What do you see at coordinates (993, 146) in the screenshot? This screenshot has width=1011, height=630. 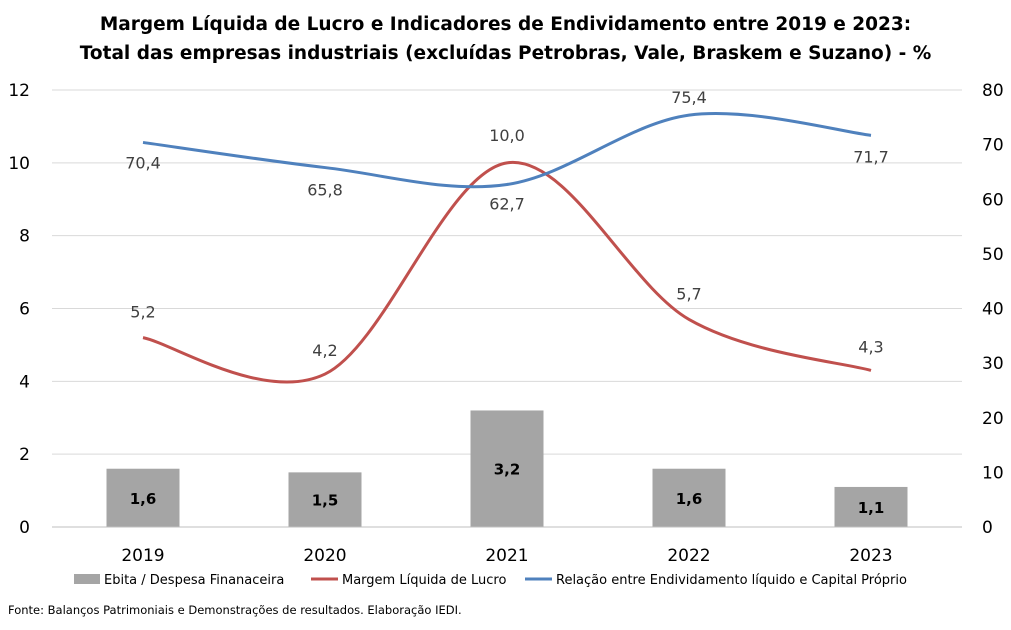 I see `y-right-tick-label: 70` at bounding box center [993, 146].